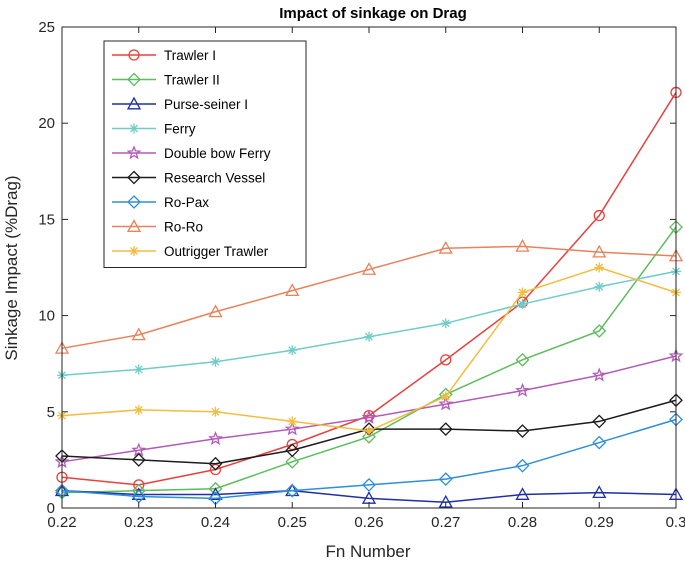 This screenshot has height=564, width=685. What do you see at coordinates (46, 316) in the screenshot?
I see `y-tick-label: 10` at bounding box center [46, 316].